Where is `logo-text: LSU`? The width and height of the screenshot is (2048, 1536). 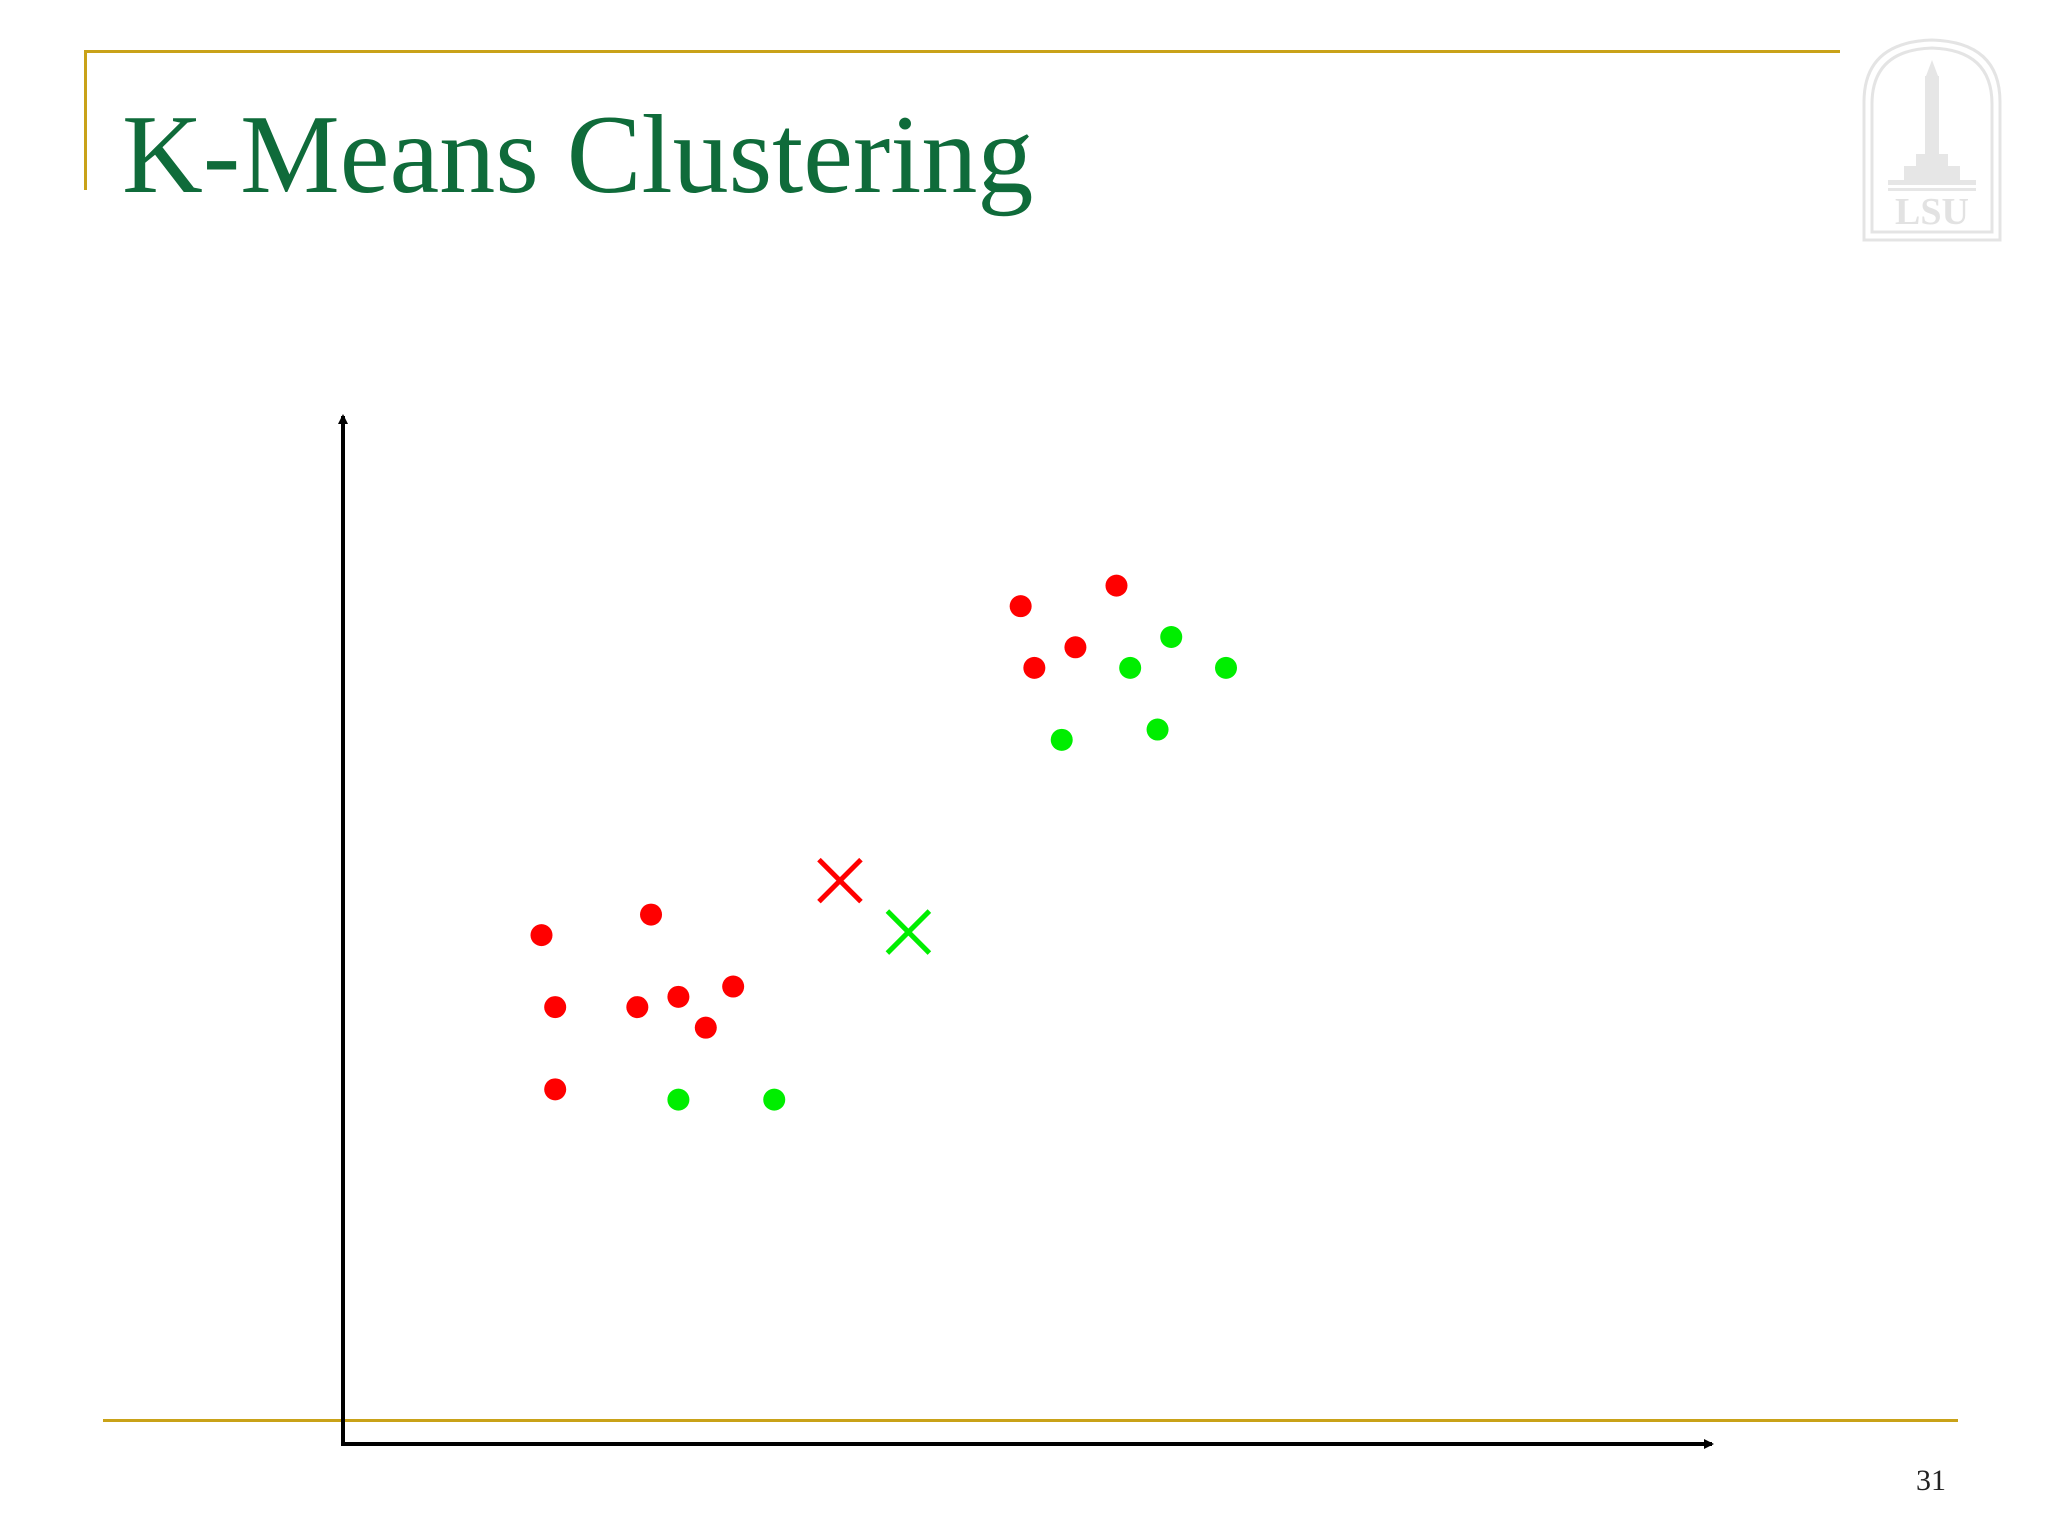 logo-text: LSU is located at coordinates (1932, 212).